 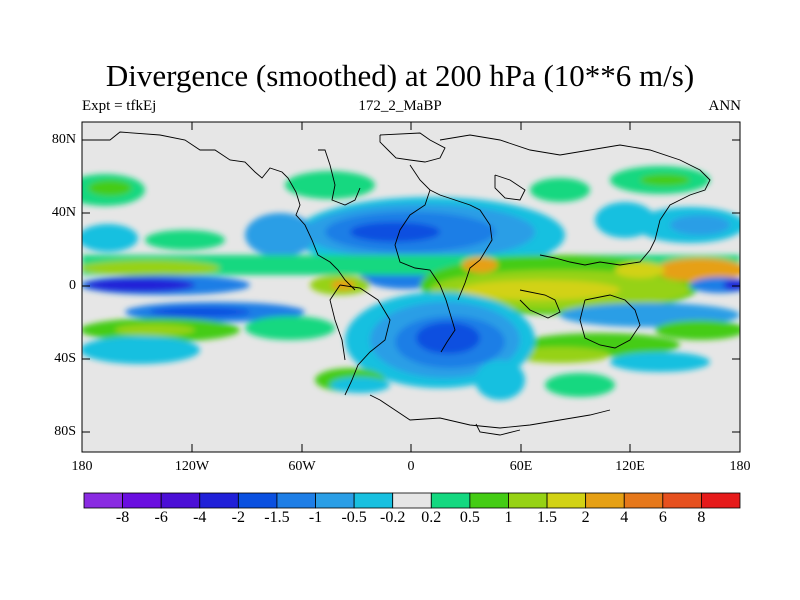 I want to click on lat-label-80s: 80S, so click(x=65, y=431).